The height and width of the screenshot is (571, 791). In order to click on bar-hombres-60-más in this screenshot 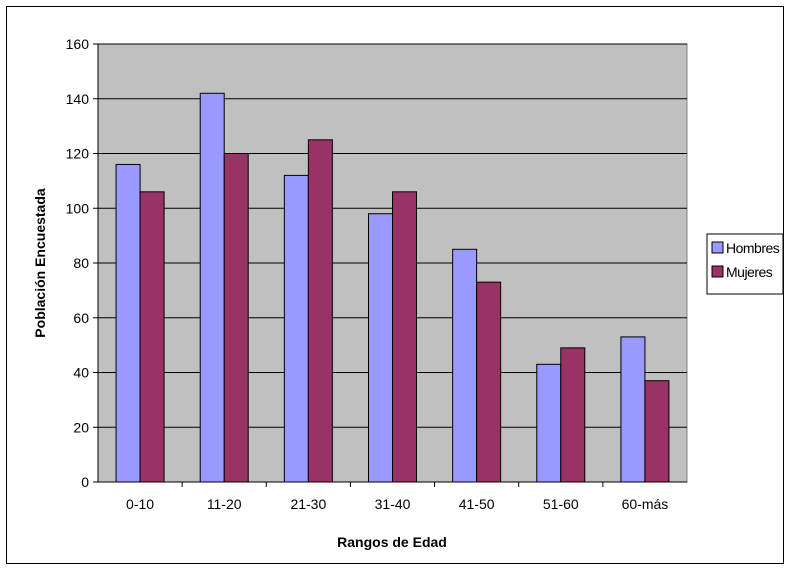, I will do `click(633, 409)`.